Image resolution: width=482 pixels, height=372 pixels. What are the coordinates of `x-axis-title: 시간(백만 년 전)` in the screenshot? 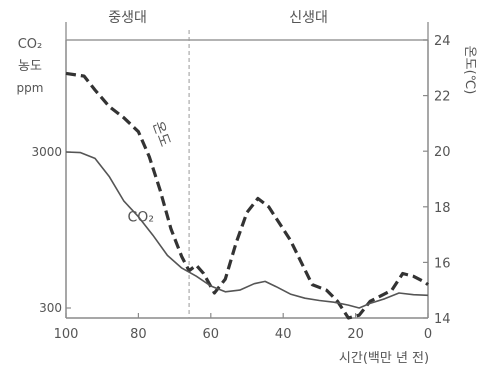 It's located at (384, 358).